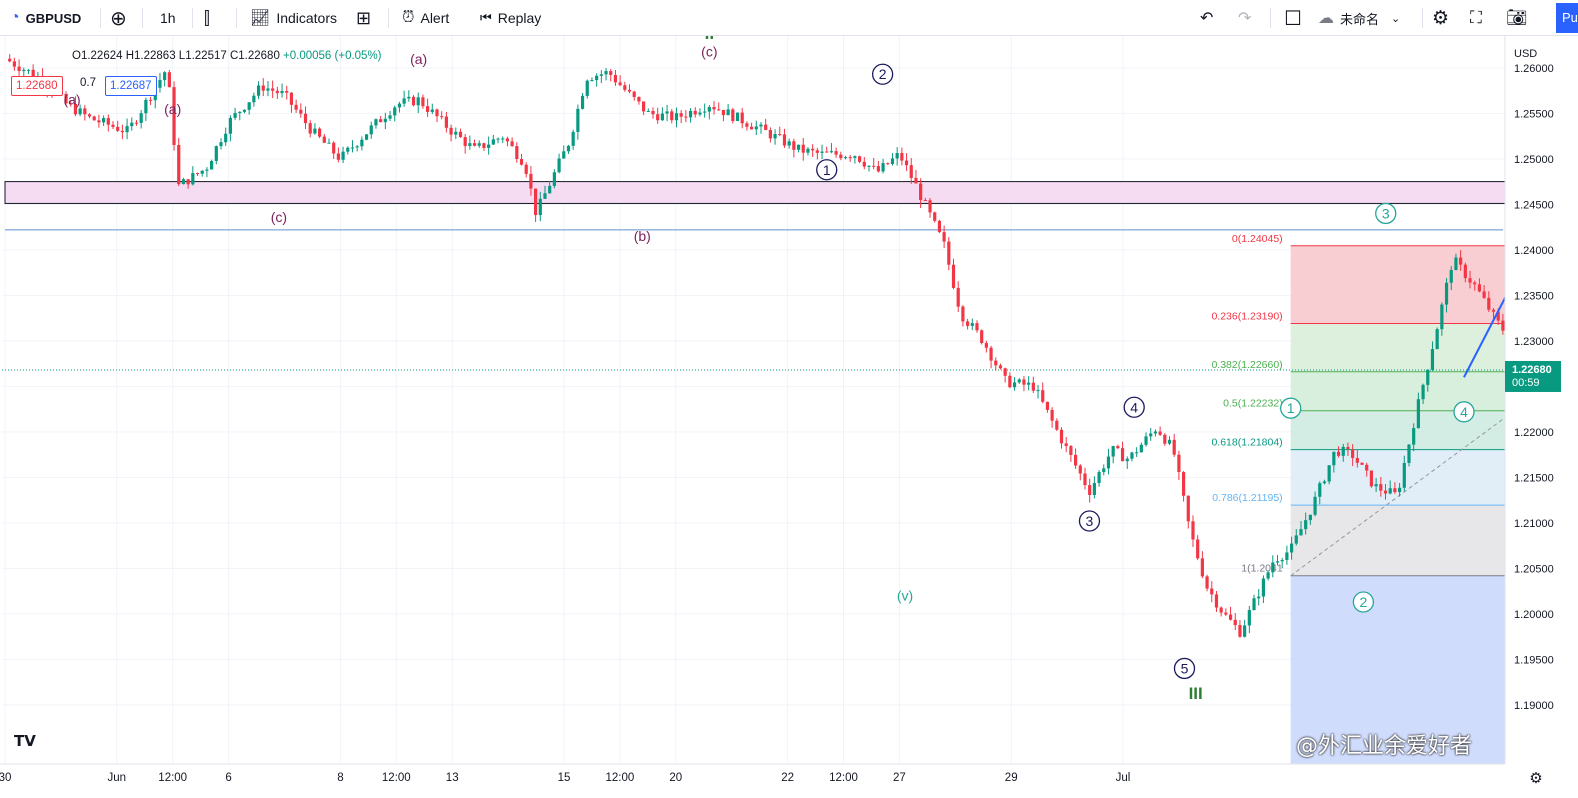 The height and width of the screenshot is (798, 1578). Describe the element at coordinates (1534, 296) in the screenshot. I see `price-tick-label: 1.23500` at that location.